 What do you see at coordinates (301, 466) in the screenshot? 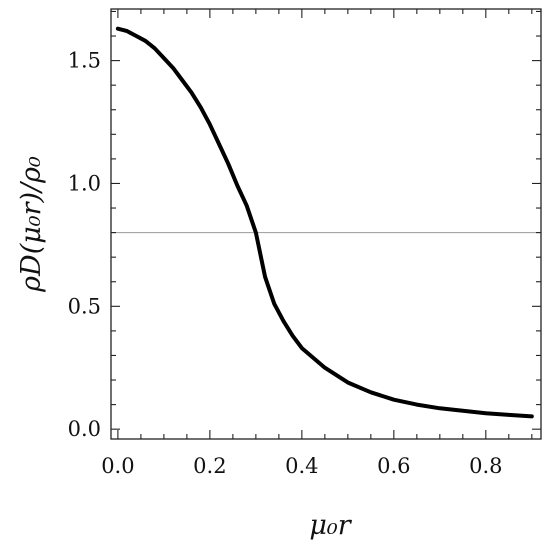
I see `x-tick-label: 0.4` at bounding box center [301, 466].